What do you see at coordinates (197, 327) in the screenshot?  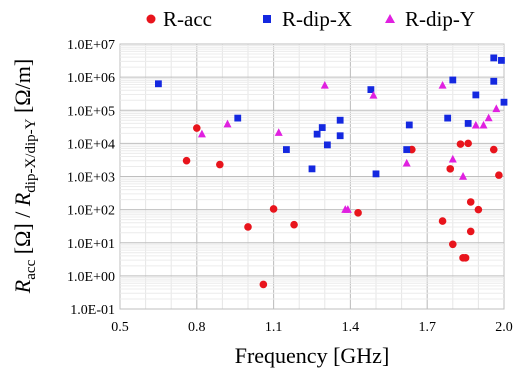 I see `x-tick-label: 0.8` at bounding box center [197, 327].